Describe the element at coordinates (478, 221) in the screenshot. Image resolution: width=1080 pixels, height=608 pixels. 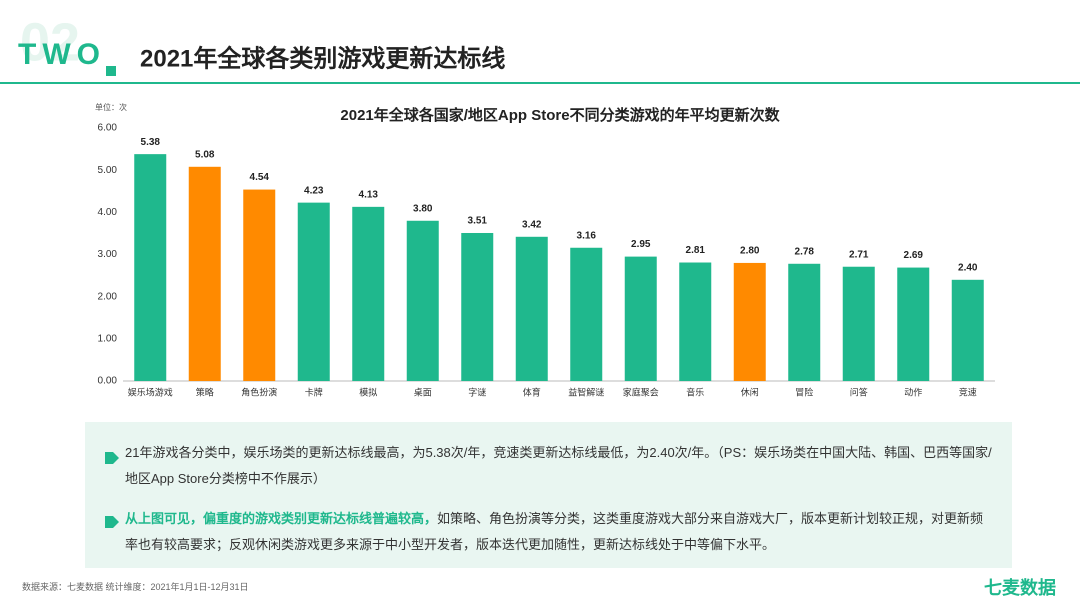
I see `value-label: 3.51` at that location.